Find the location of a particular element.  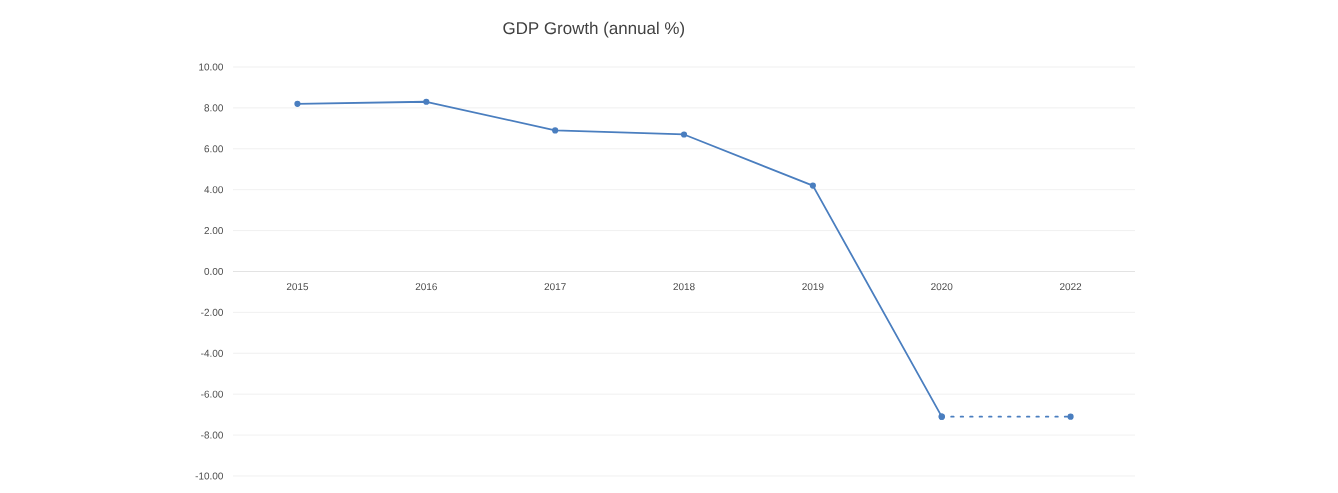

y-tick-label: -6.00 is located at coordinates (212, 394).